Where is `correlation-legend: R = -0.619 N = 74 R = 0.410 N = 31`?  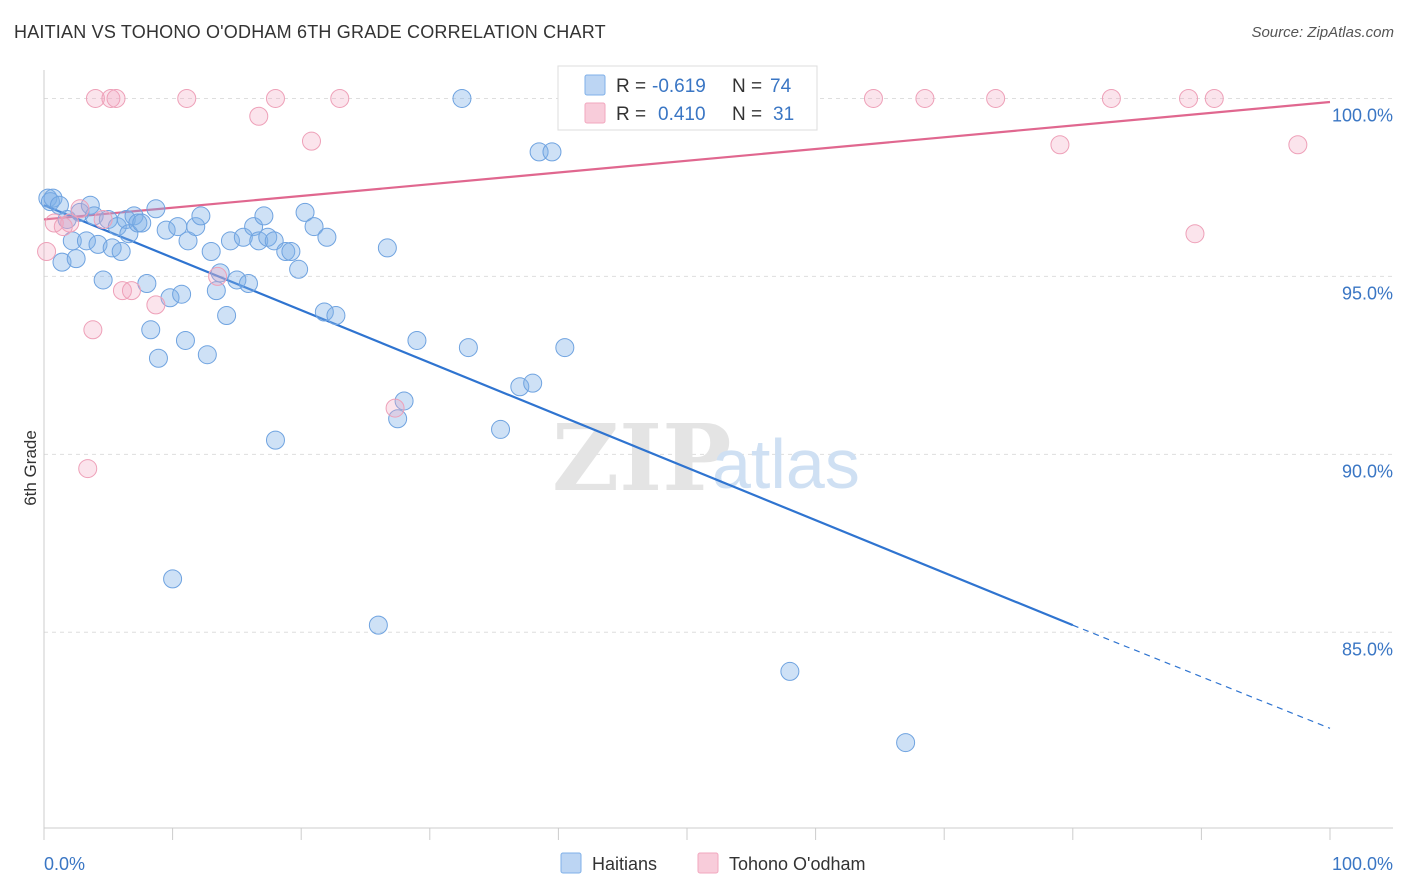
correlation-legend: R = -0.619 N = 74 R = 0.410 N = 31 is located at coordinates (687, 98).